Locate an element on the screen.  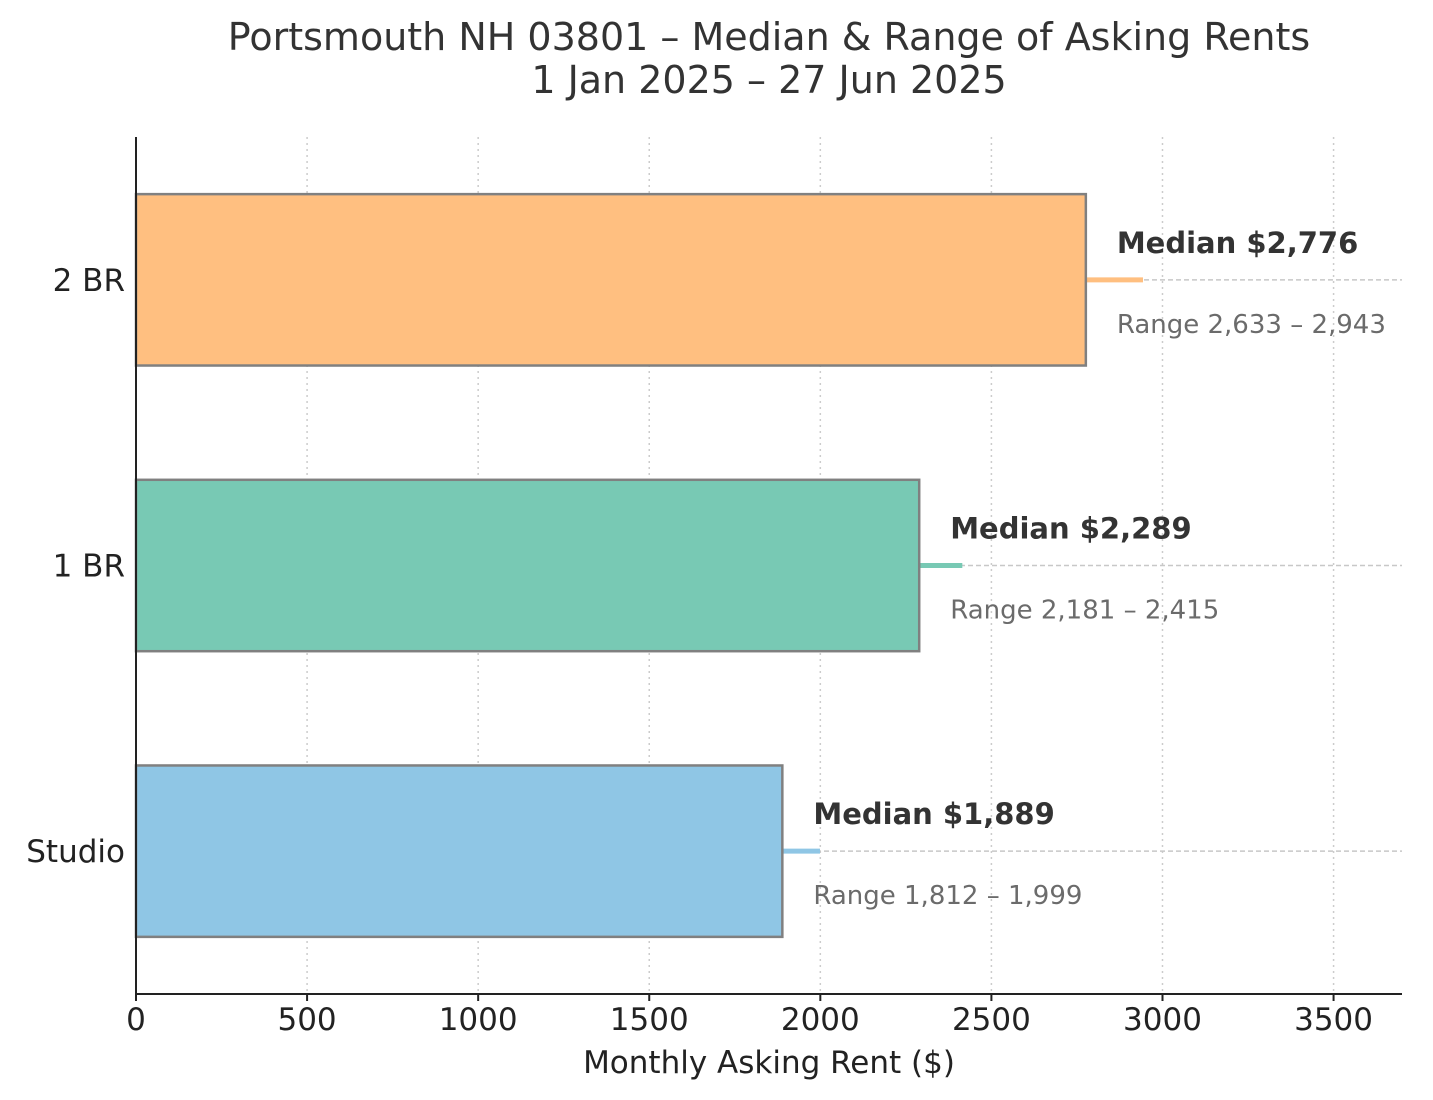
x-tick-label: 1500 is located at coordinates (649, 1020).